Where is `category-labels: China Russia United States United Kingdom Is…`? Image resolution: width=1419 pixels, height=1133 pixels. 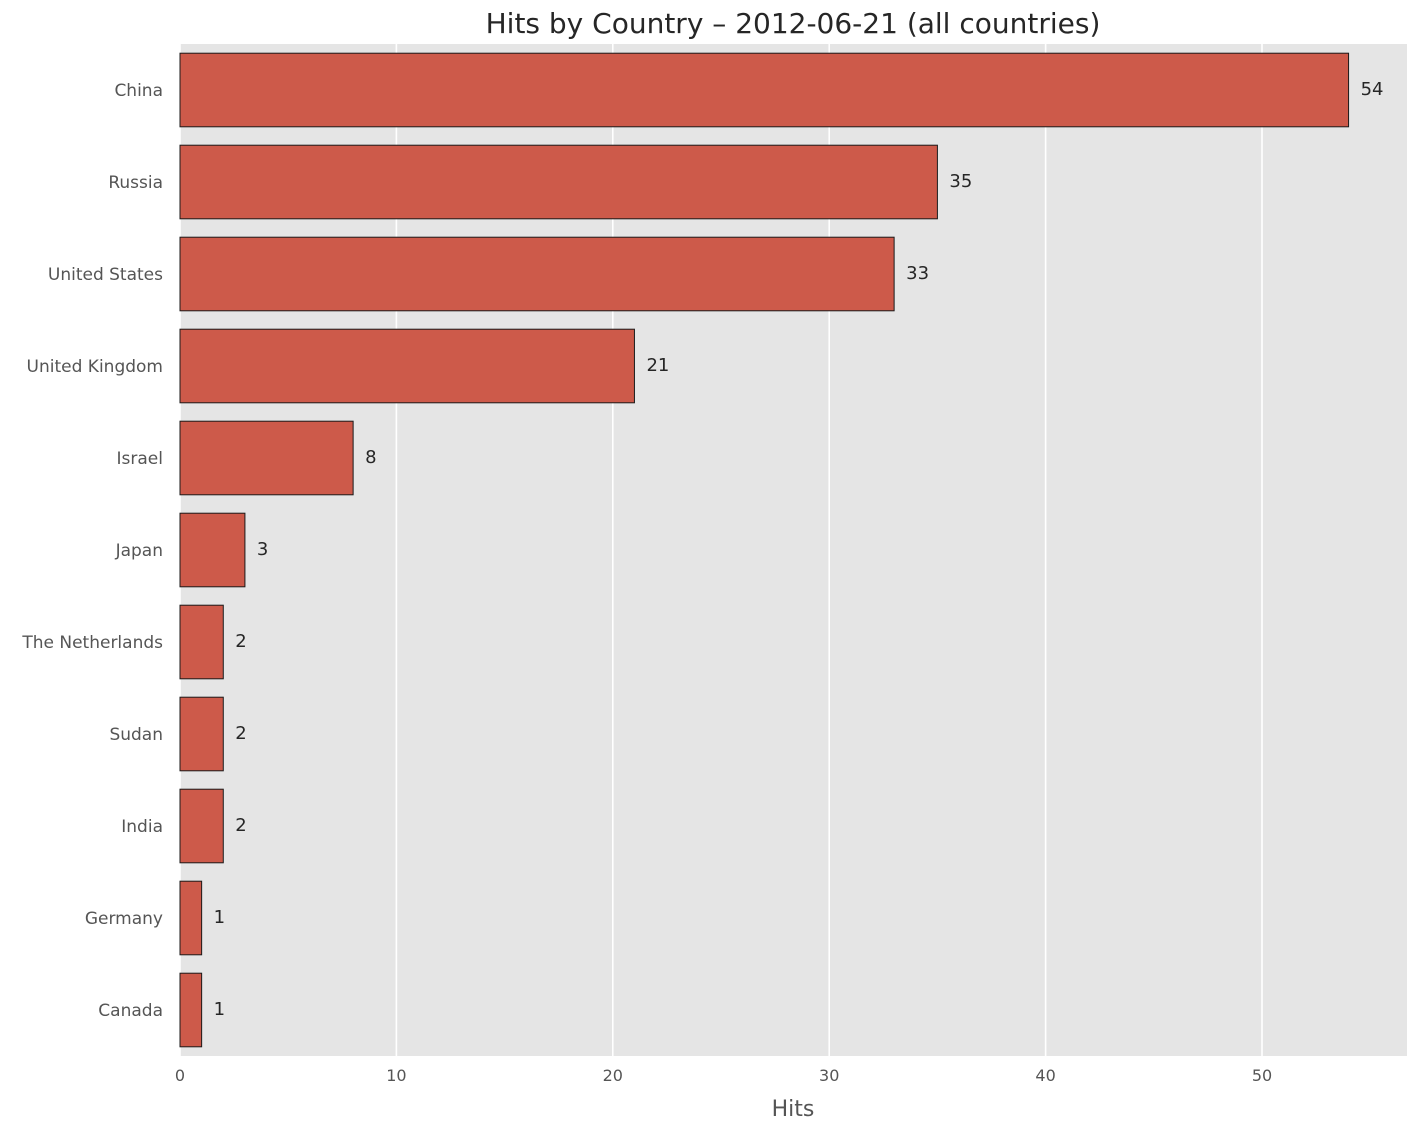
category-labels: China Russia United States United Kingdom Is… is located at coordinates (92, 551).